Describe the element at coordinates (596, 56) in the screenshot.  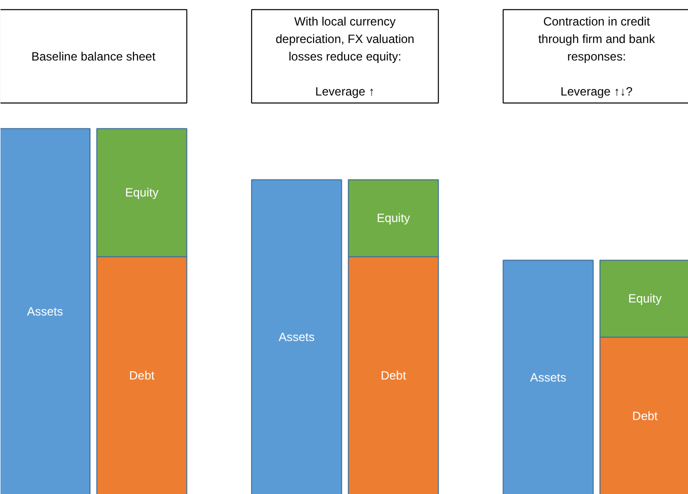
I see `text: Contraction in credit through firm and bank responses: Leverage ↑↓?` at that location.